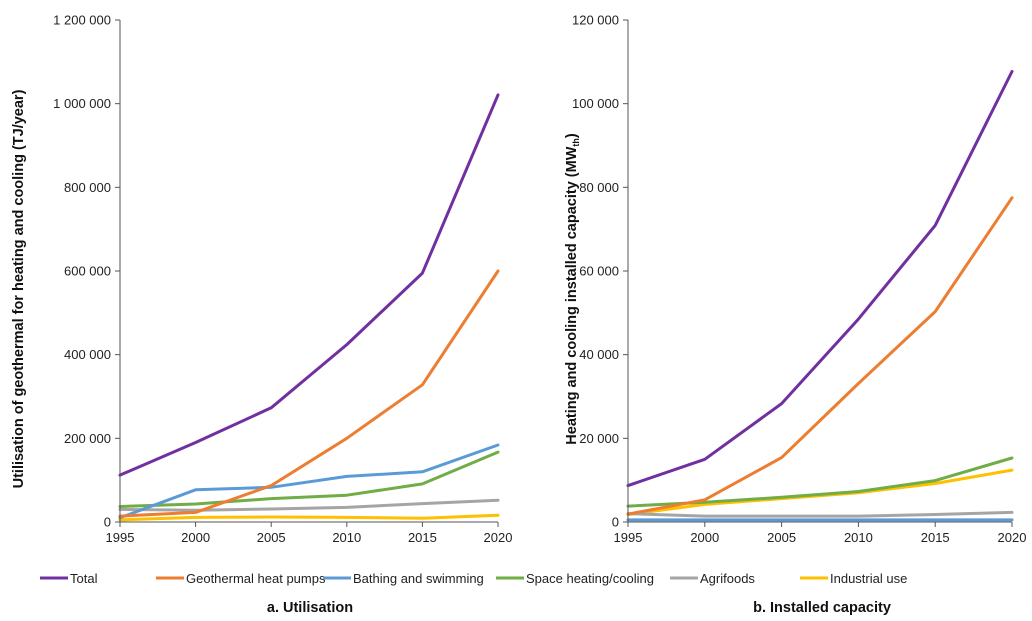  I want to click on y-tick-label: 600 000, so click(87, 271).